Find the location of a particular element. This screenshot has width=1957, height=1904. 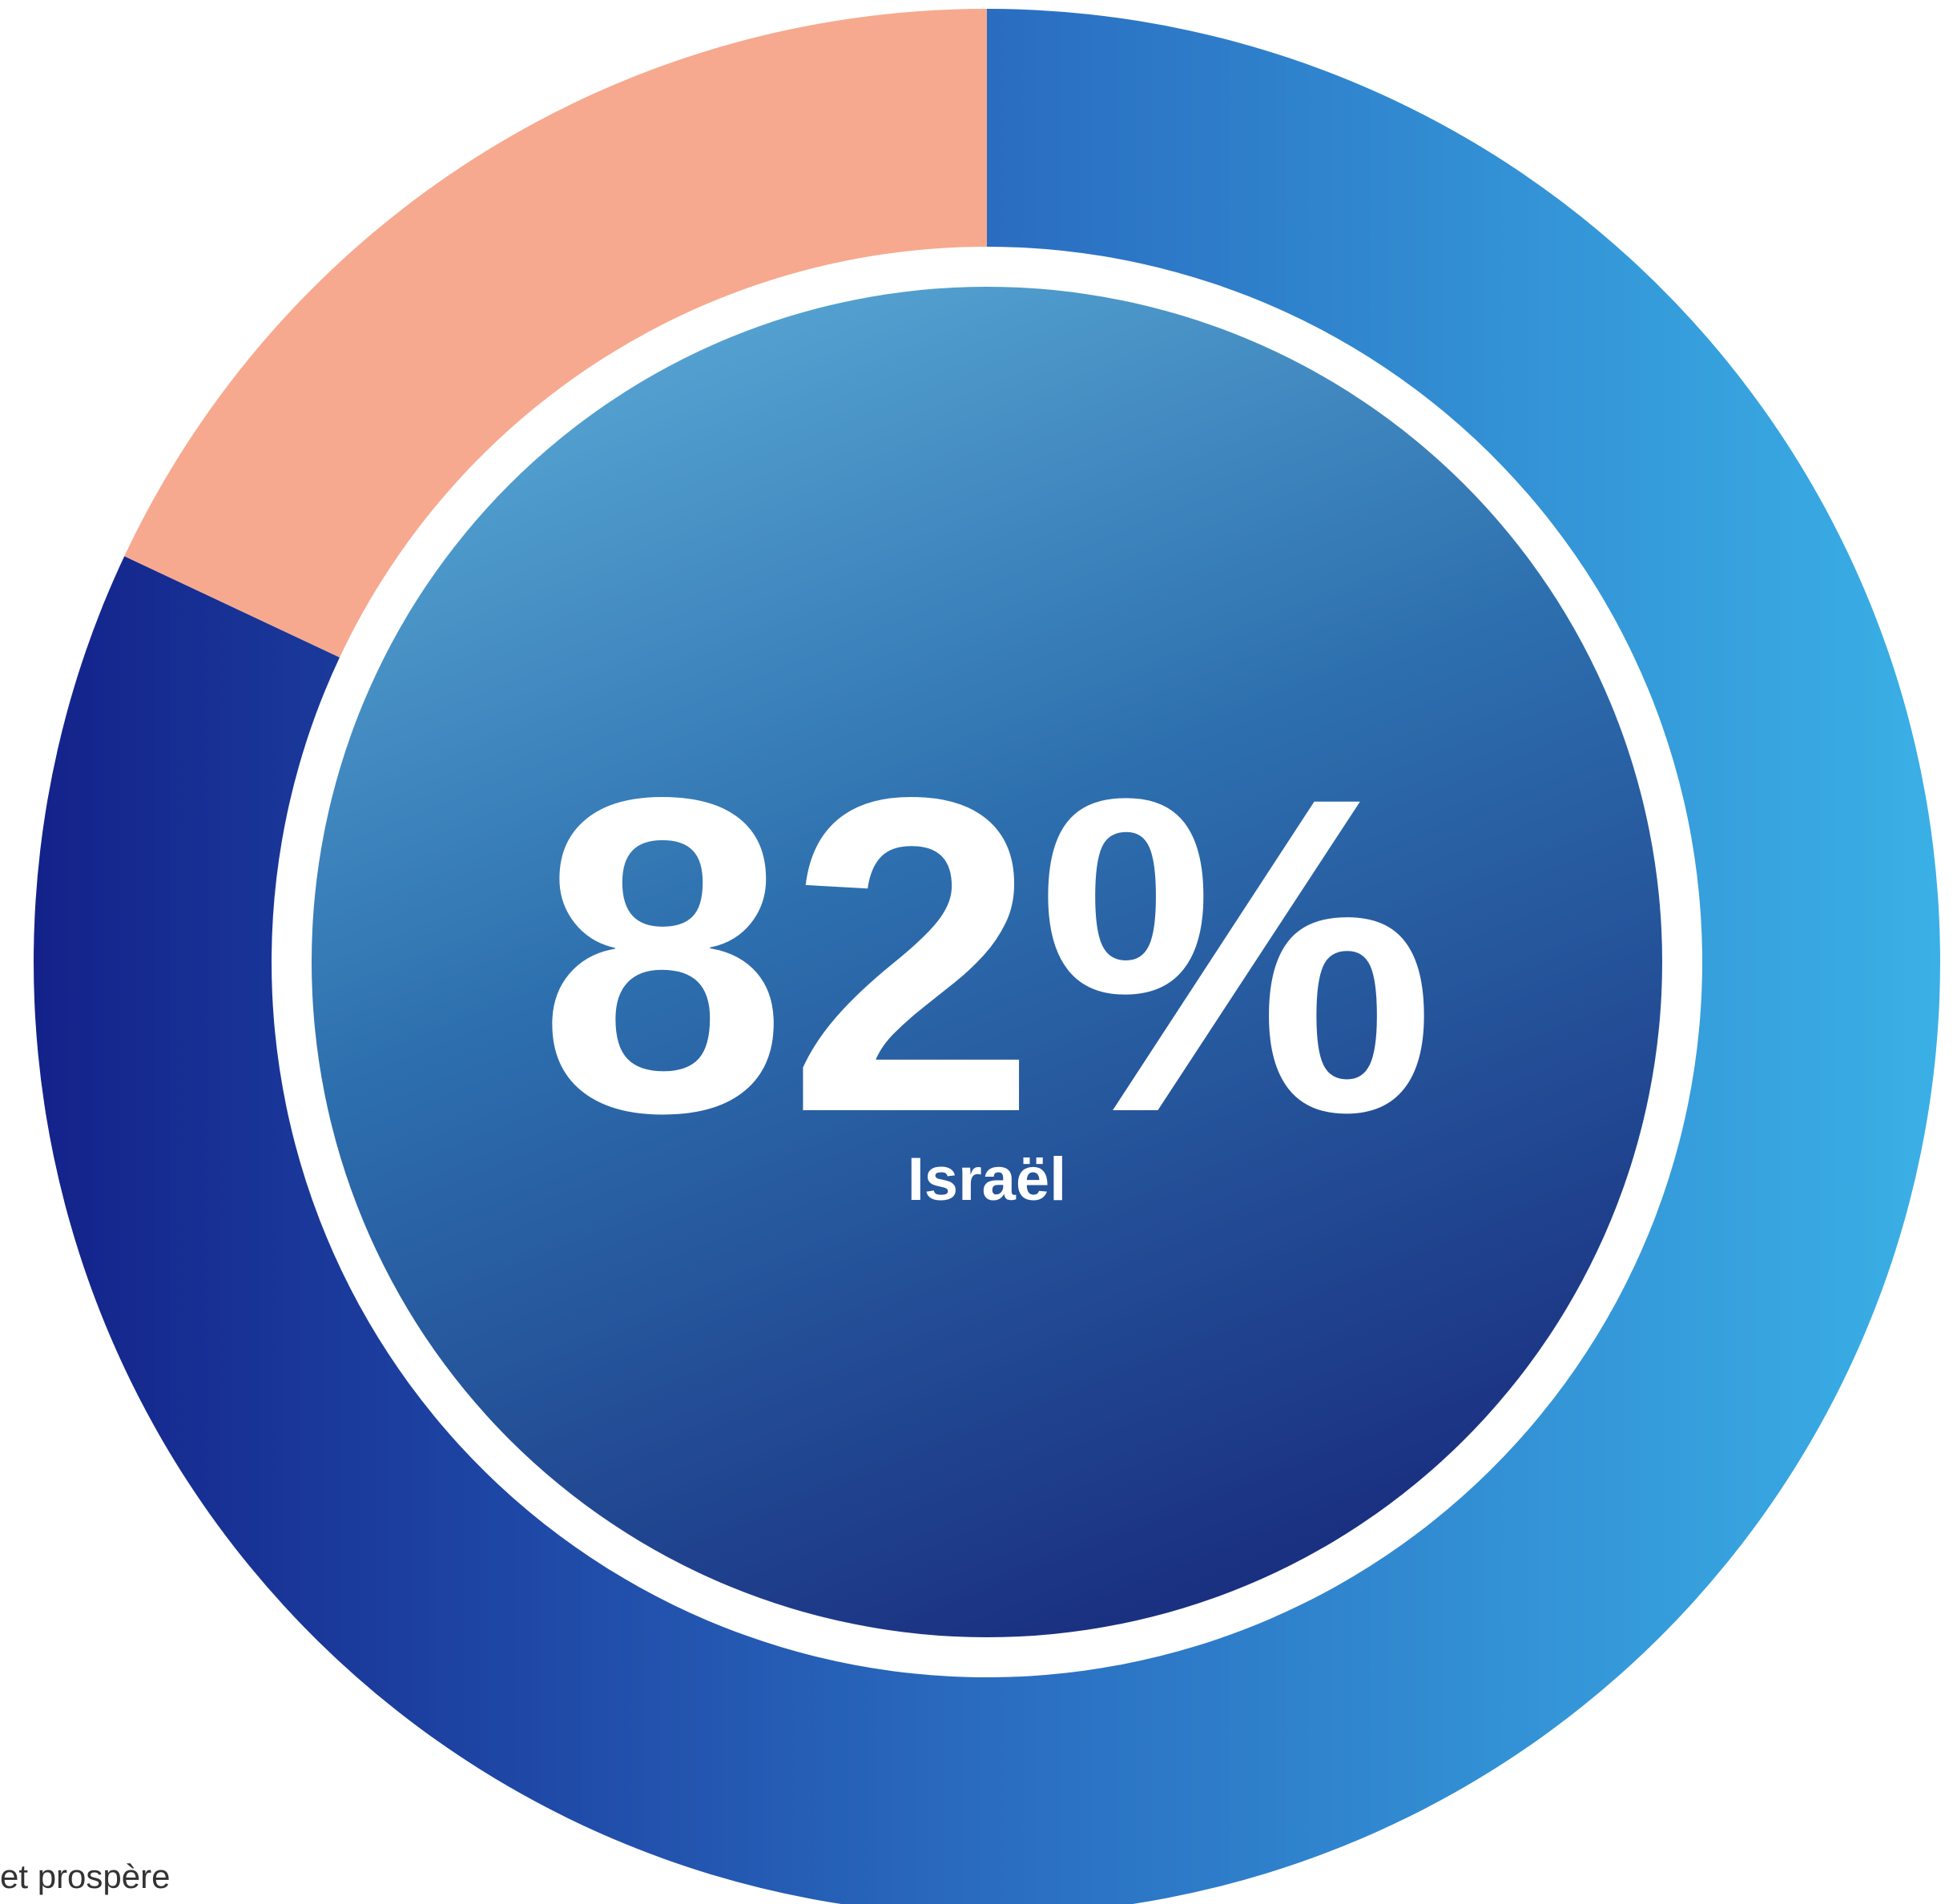

category-label: Israël is located at coordinates (987, 1179).